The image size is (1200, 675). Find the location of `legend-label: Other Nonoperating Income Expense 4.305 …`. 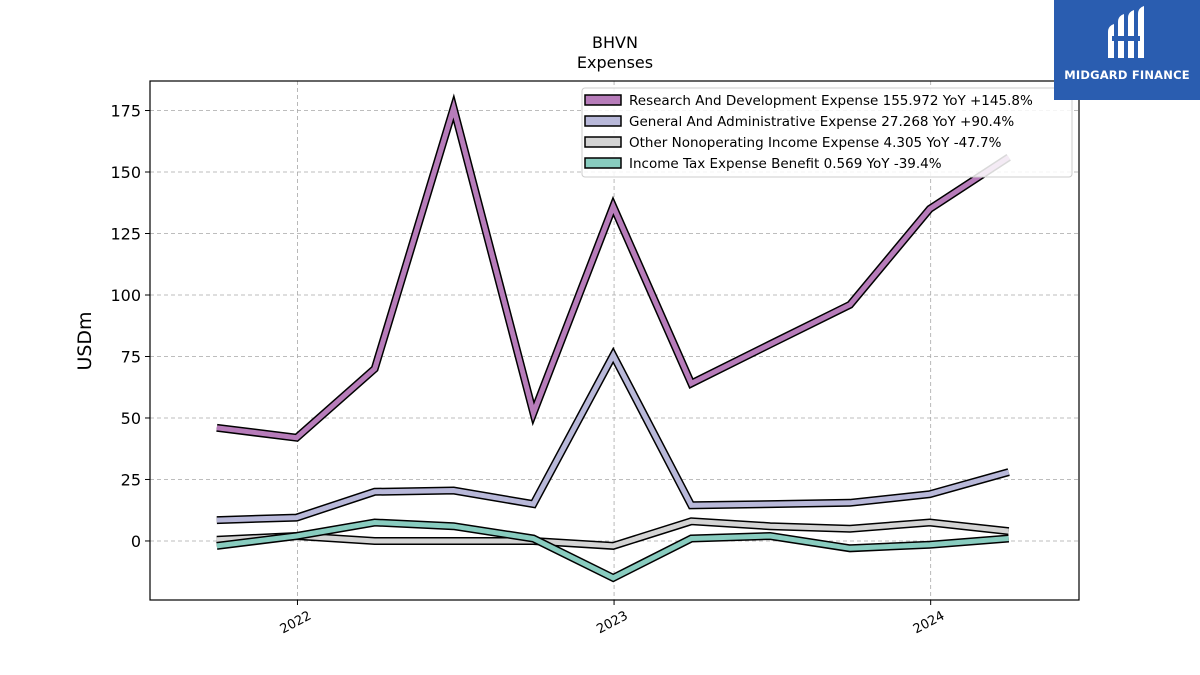

legend-label: Other Nonoperating Income Expense 4.305 … is located at coordinates (815, 143).